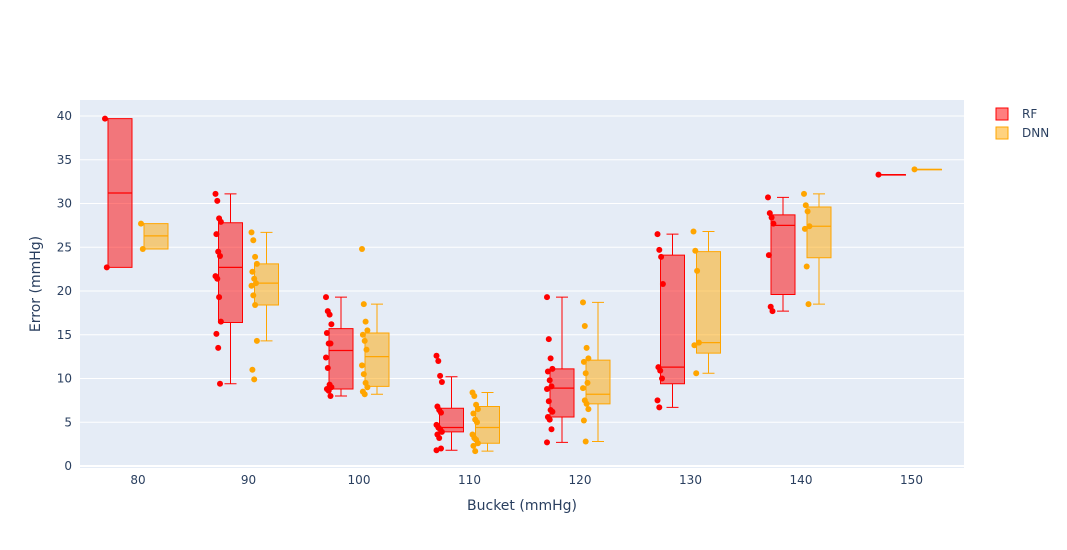 This screenshot has width=1067, height=550. What do you see at coordinates (64, 247) in the screenshot?
I see `y-tick-label: 25` at bounding box center [64, 247].